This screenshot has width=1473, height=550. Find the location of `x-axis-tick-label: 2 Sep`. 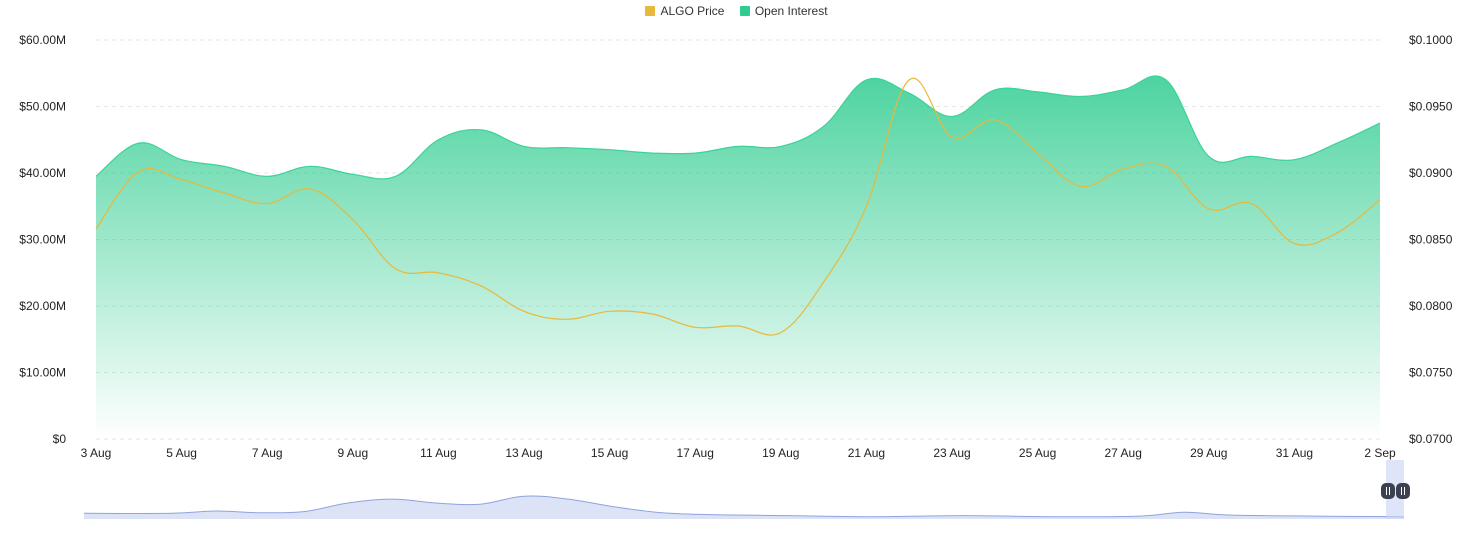

x-axis-tick-label: 2 Sep is located at coordinates (1380, 453).